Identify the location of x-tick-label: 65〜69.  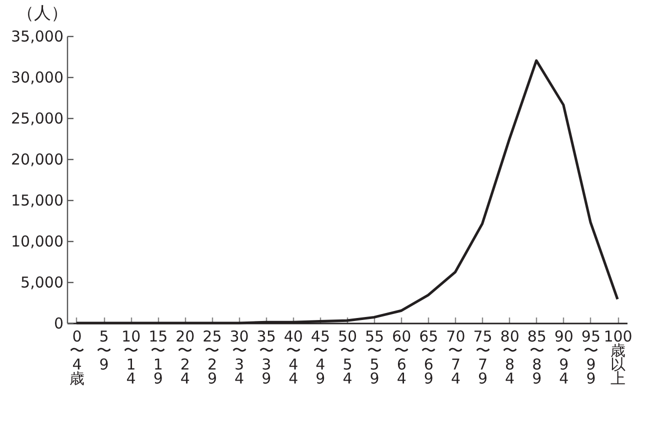
(428, 358).